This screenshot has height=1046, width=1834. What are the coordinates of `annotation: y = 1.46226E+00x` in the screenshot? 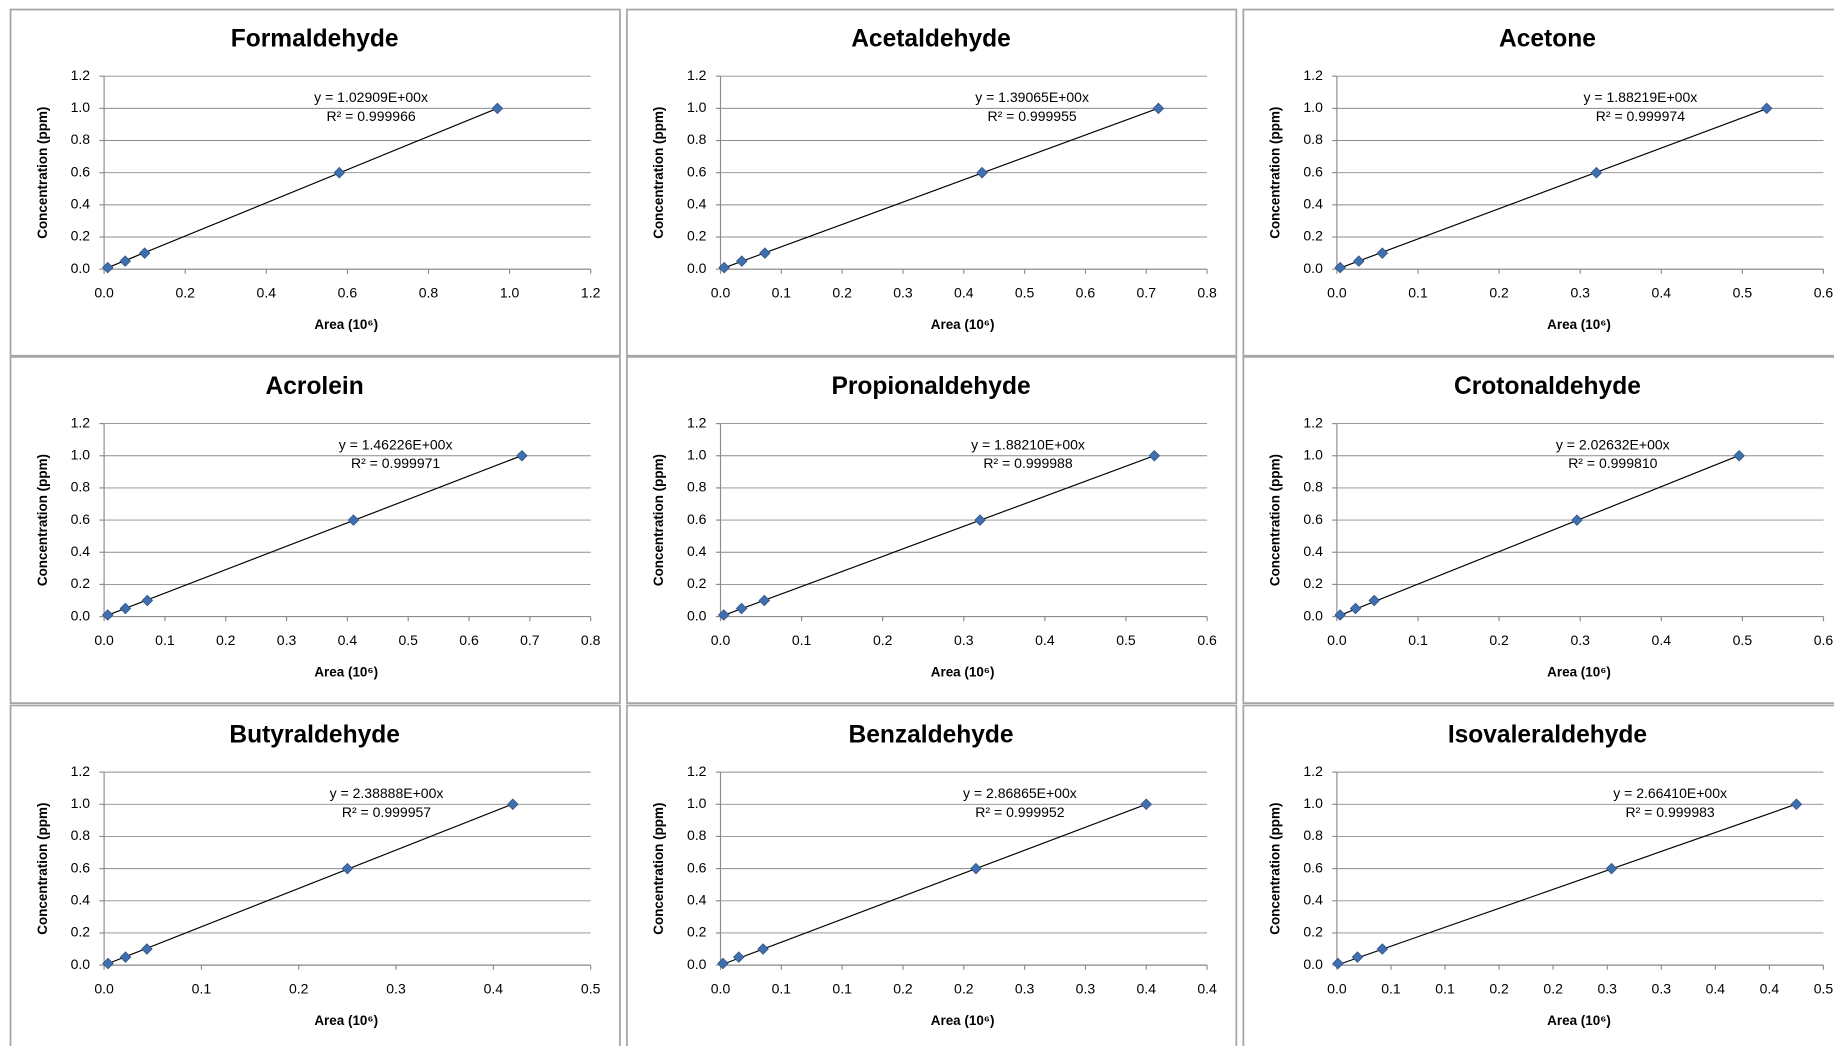 It's located at (396, 445).